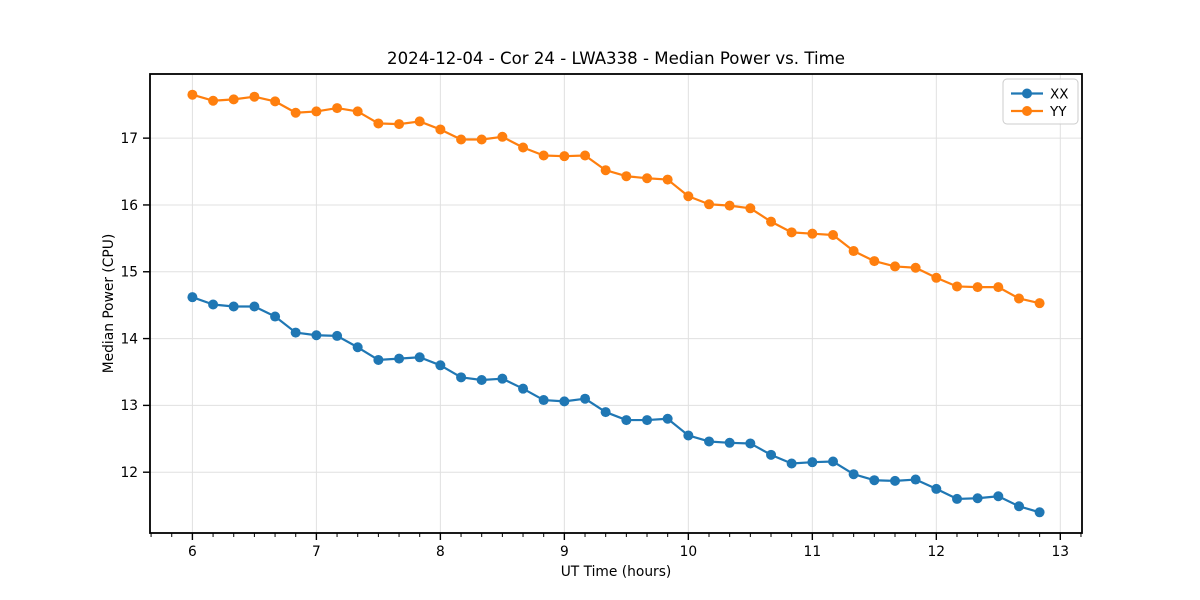 Image resolution: width=1200 pixels, height=600 pixels. What do you see at coordinates (628, 546) in the screenshot?
I see `x-axis: 6 7 8 9 10 11 12 13` at bounding box center [628, 546].